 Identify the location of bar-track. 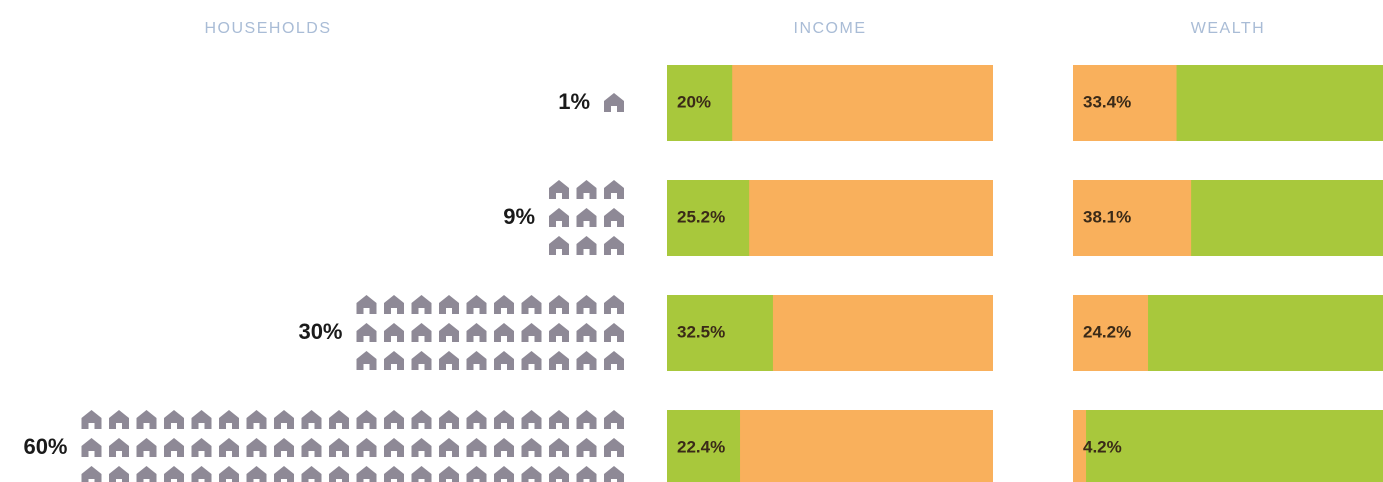
(1228, 446).